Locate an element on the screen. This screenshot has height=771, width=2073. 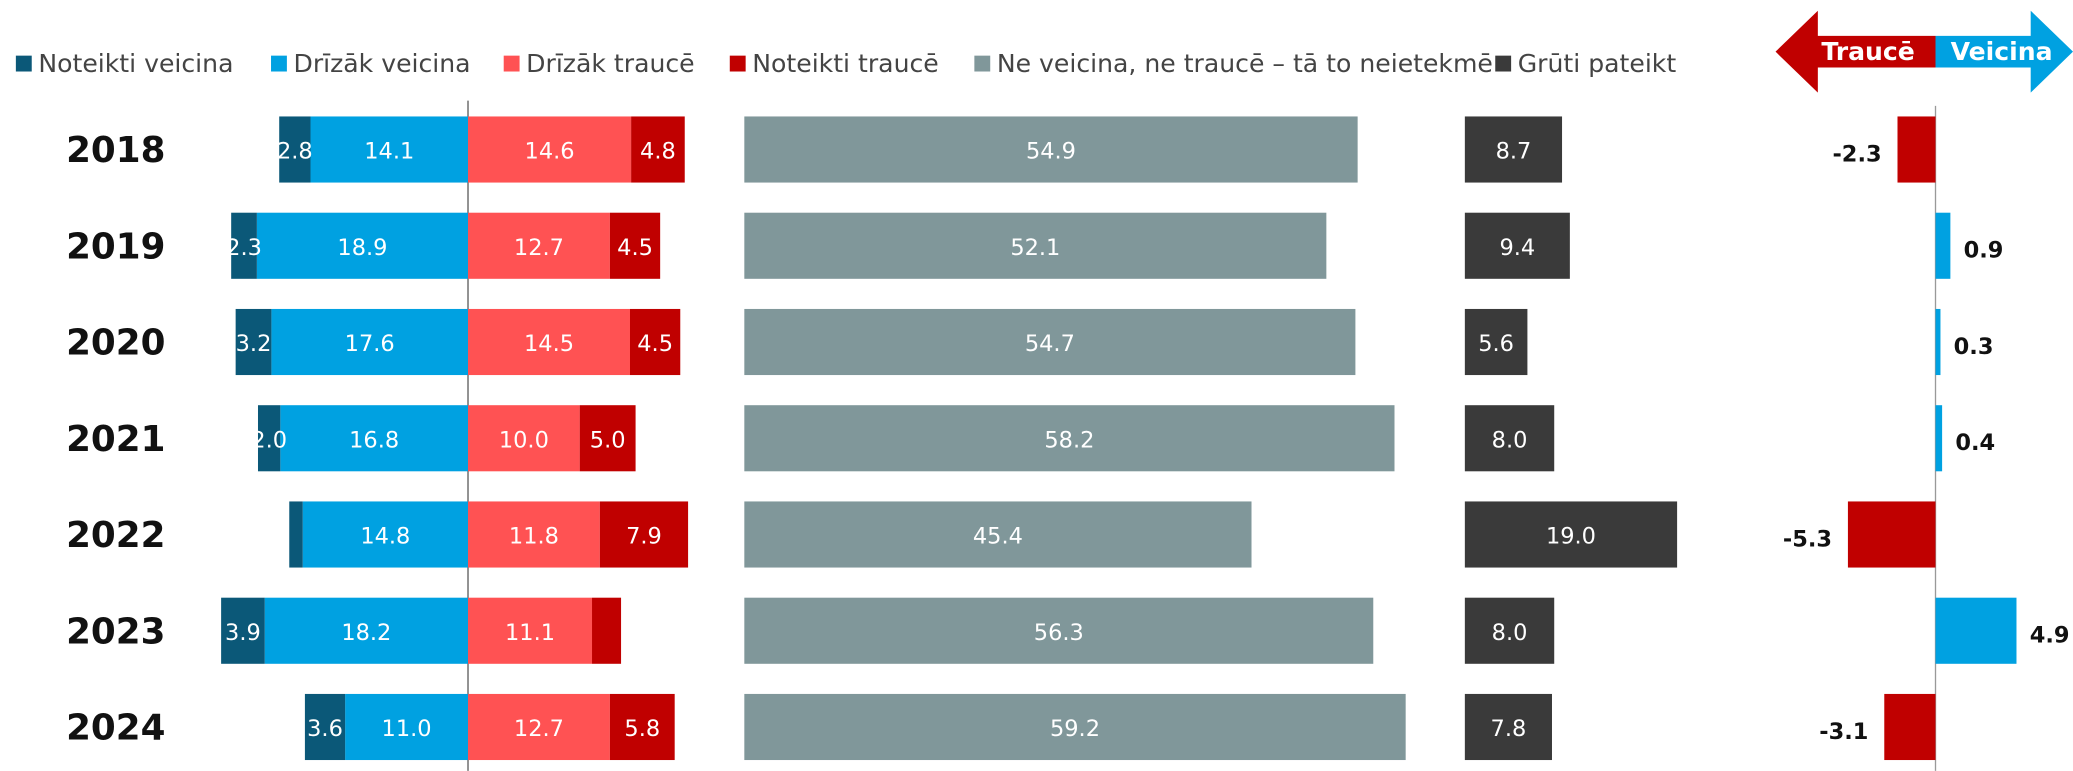
arrow-label: Veicina is located at coordinates (2002, 51).